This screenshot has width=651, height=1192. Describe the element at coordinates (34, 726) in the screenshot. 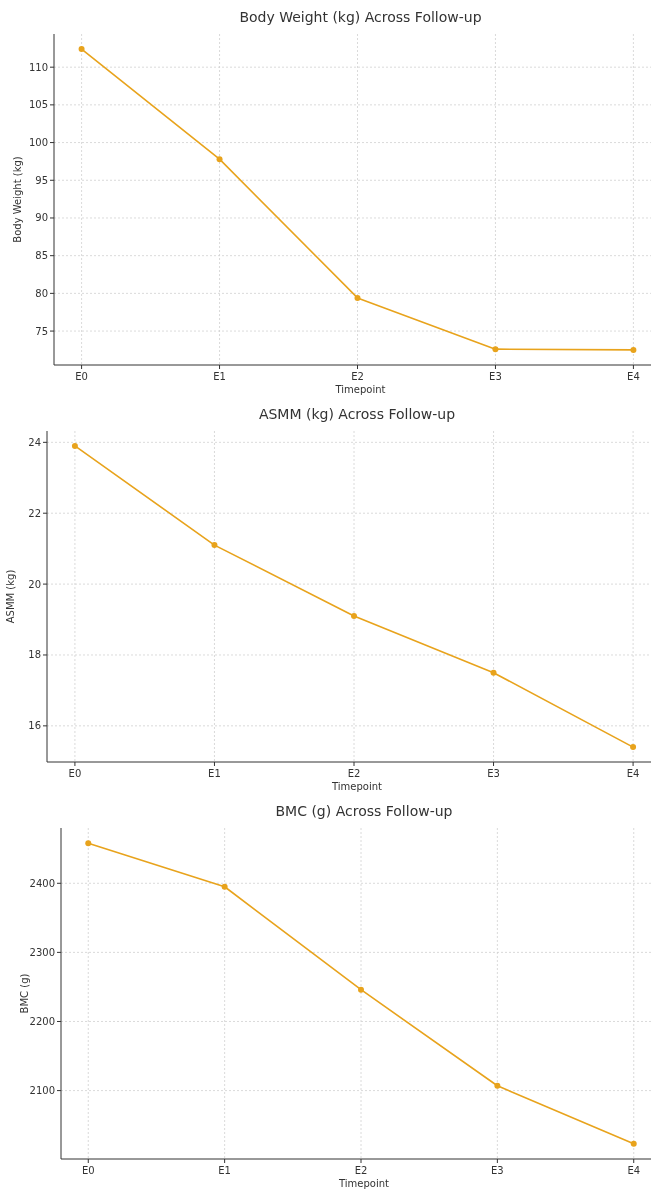

I see `y-tick-label: 16` at that location.